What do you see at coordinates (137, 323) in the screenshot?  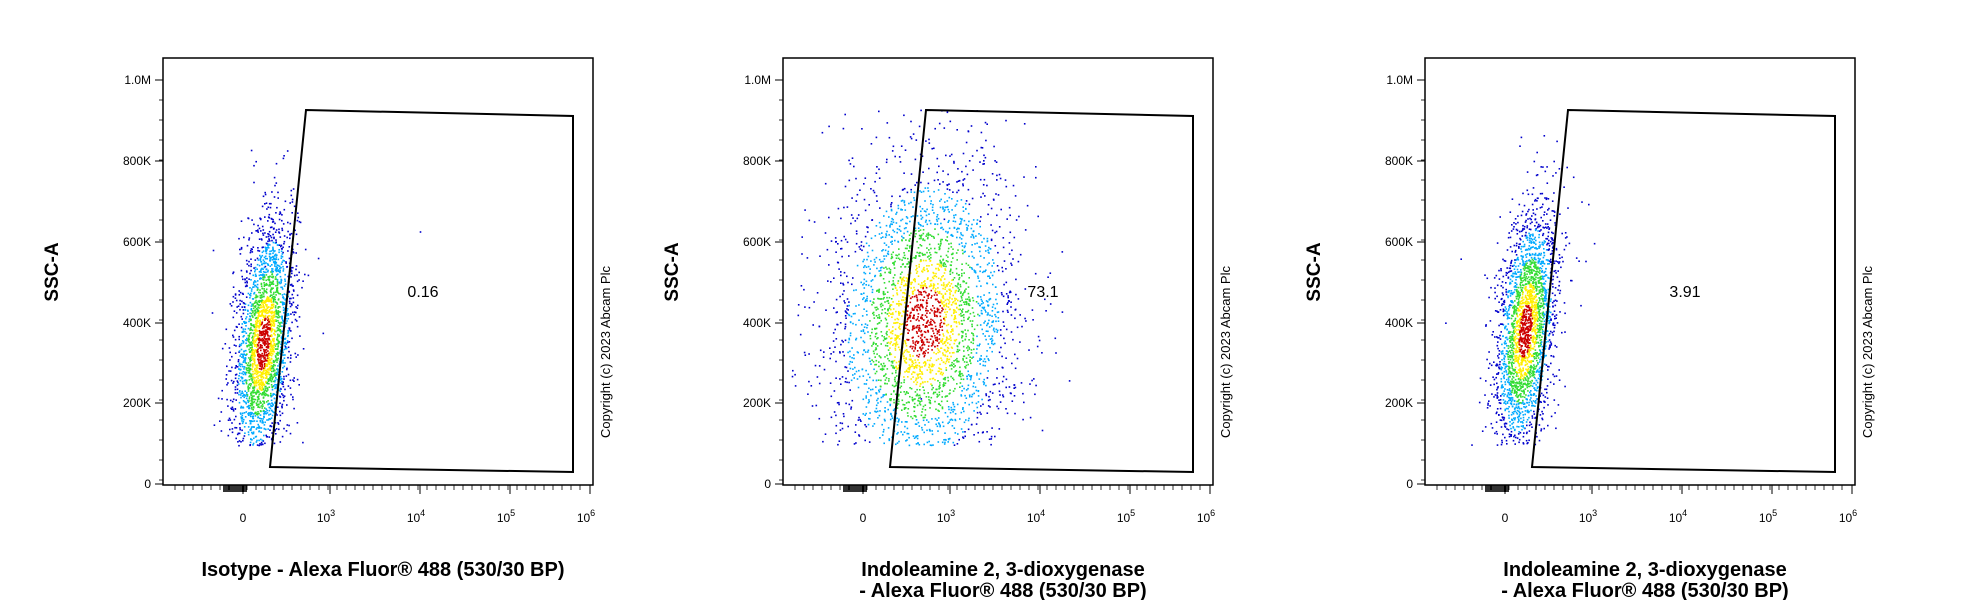 I see `y-tick-label: 400K` at bounding box center [137, 323].